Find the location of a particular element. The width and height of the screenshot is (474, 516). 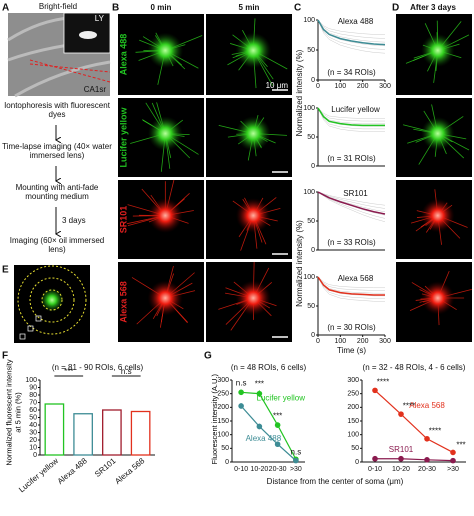

series-label: SR101 is located at coordinates (401, 449).